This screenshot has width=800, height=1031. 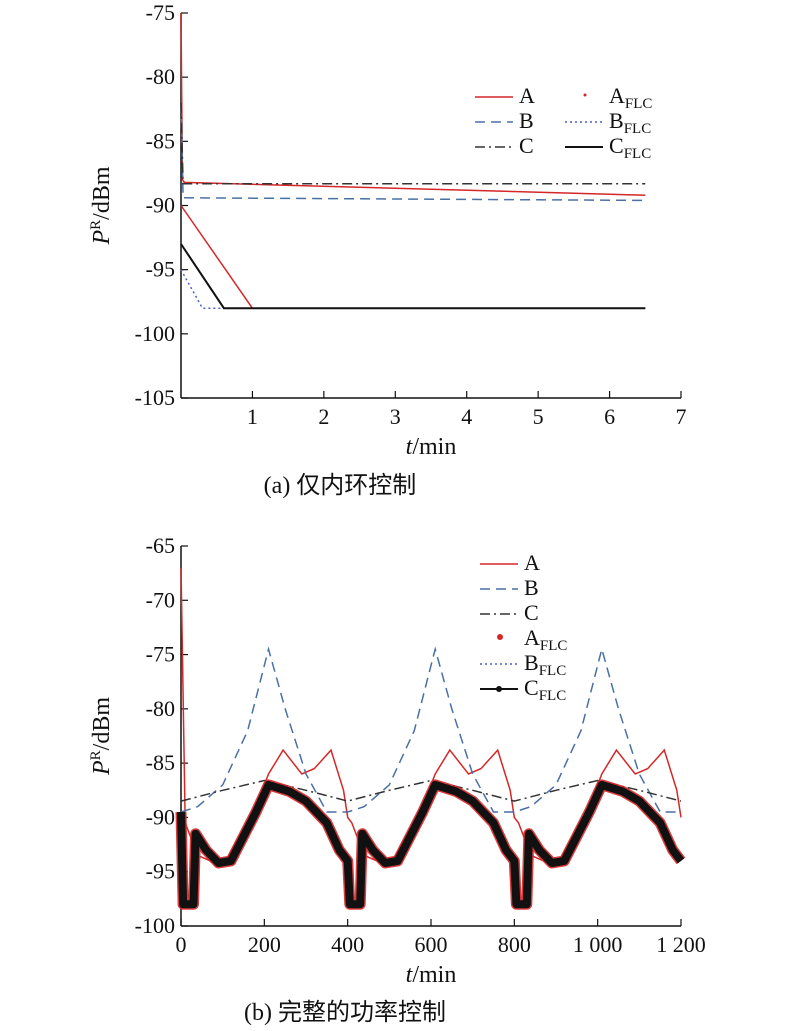 What do you see at coordinates (609, 416) in the screenshot?
I see `x-tick-label: 6` at bounding box center [609, 416].